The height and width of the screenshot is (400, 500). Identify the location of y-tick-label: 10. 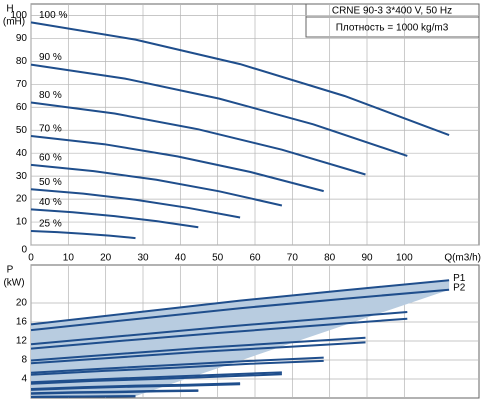
(22, 222).